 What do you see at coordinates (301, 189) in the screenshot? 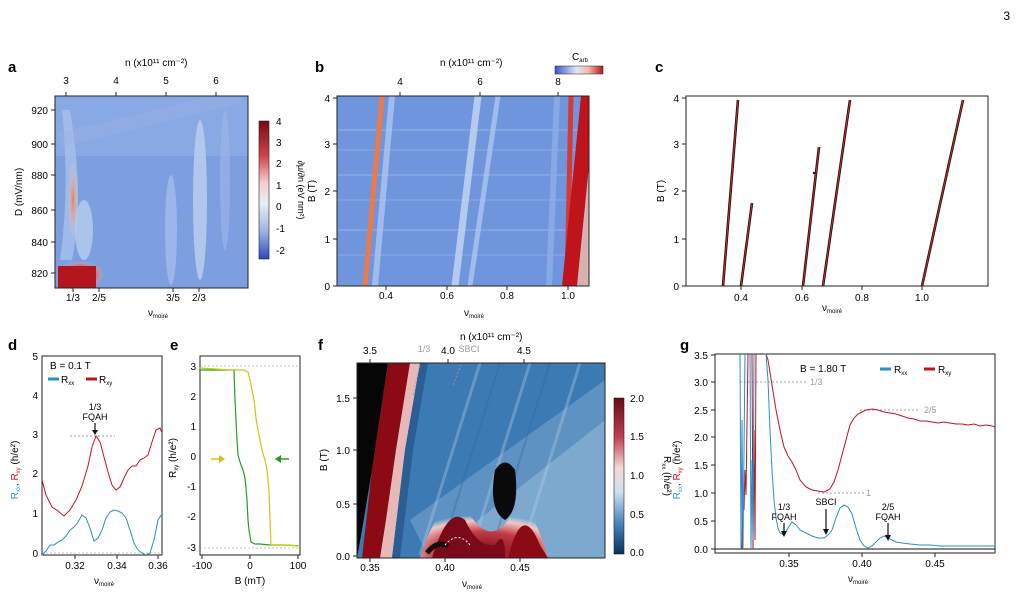
I see `panel-a-colorbar-title: ∂μ/∂n (eV nm²)` at bounding box center [301, 189].